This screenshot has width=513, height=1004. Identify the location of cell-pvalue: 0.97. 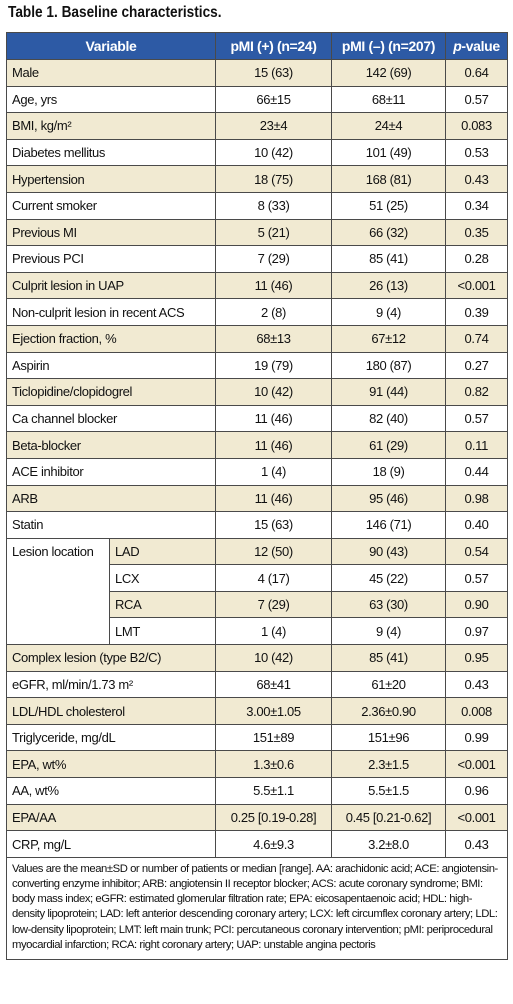
(476, 631).